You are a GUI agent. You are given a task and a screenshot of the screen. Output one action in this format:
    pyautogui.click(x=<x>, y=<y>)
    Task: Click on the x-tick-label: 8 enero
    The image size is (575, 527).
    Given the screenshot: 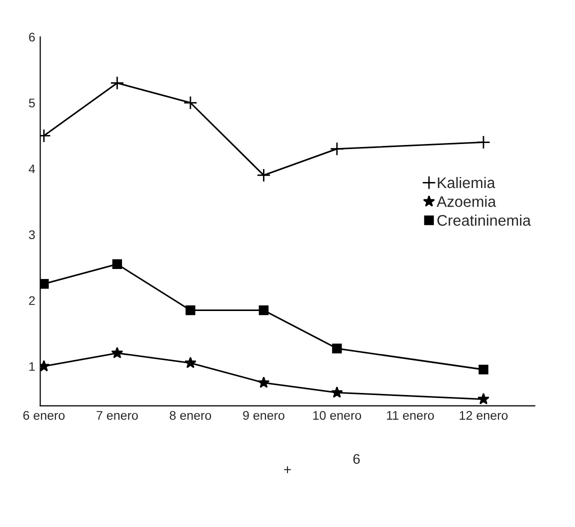 What is the action you would take?
    pyautogui.click(x=191, y=415)
    